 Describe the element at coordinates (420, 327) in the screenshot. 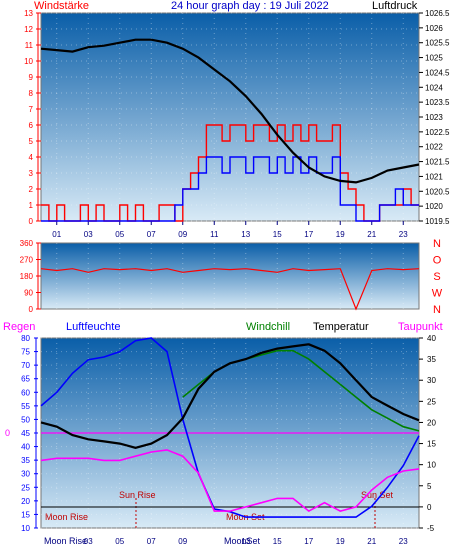

I see `legend-taupunkt: Taupunkt` at that location.